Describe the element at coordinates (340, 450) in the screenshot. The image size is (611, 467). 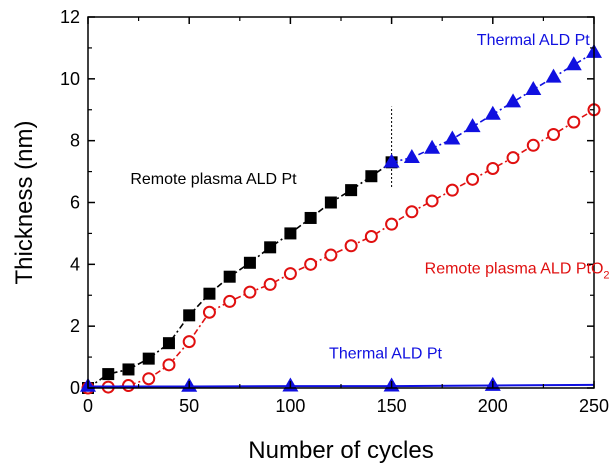
I see `x-axis-title: Number of cycles` at that location.